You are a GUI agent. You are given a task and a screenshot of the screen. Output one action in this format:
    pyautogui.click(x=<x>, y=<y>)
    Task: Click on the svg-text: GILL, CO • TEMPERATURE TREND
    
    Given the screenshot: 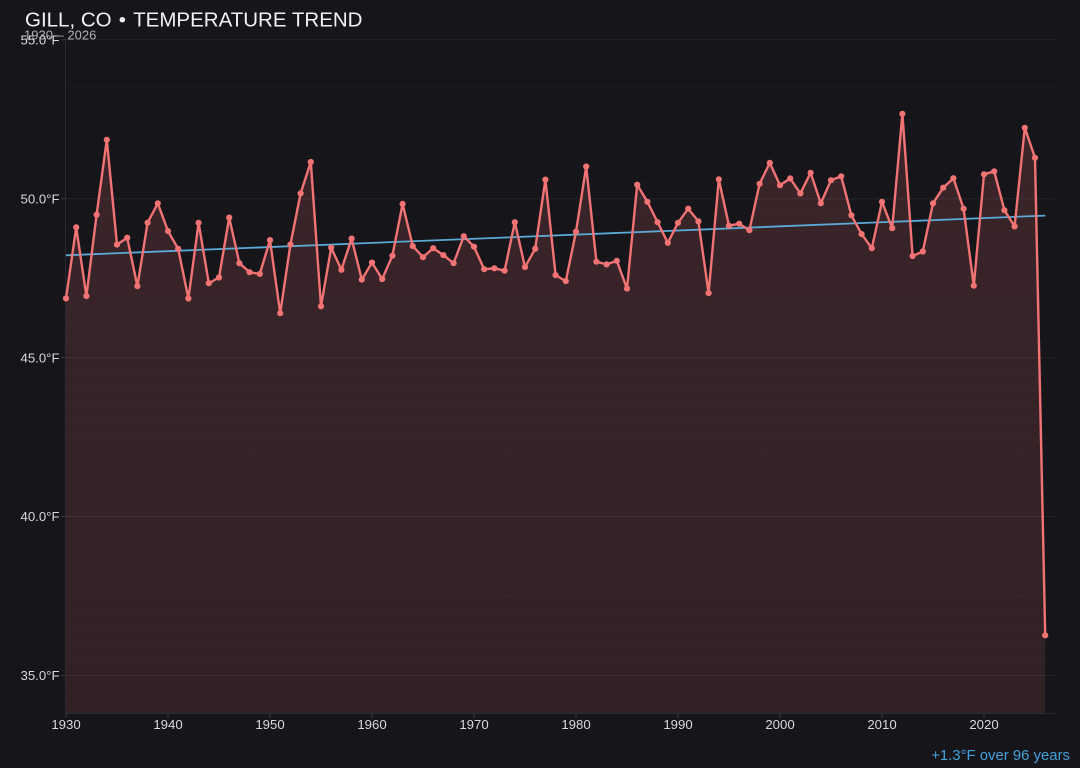 What is the action you would take?
    pyautogui.click(x=193, y=20)
    